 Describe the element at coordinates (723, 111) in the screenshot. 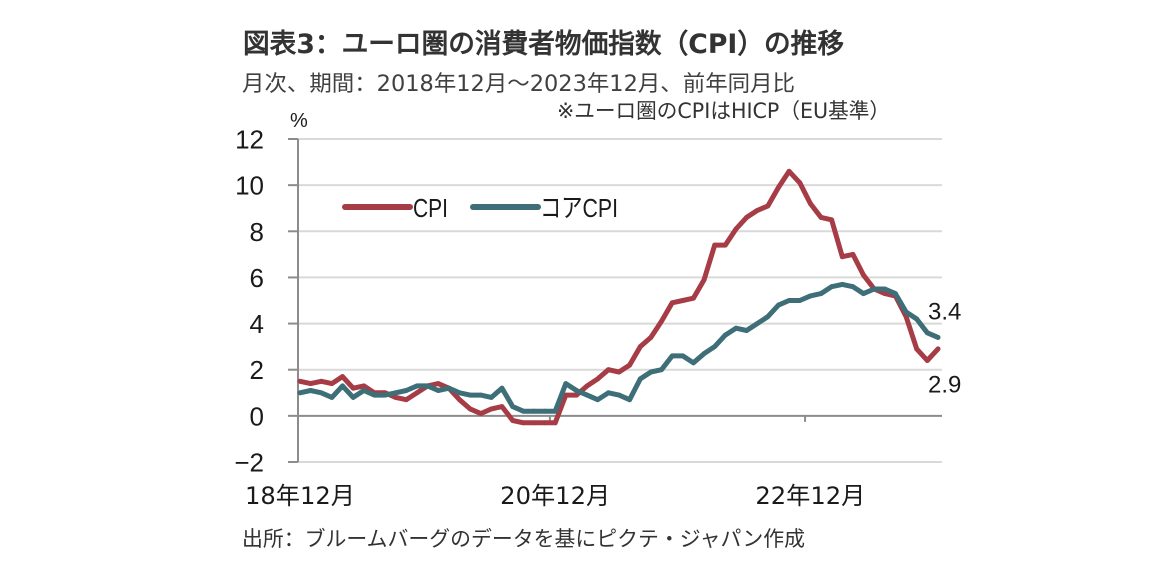

I see `chart-note: ※ユーロ圏のCPIはHICP（EU基準）` at that location.